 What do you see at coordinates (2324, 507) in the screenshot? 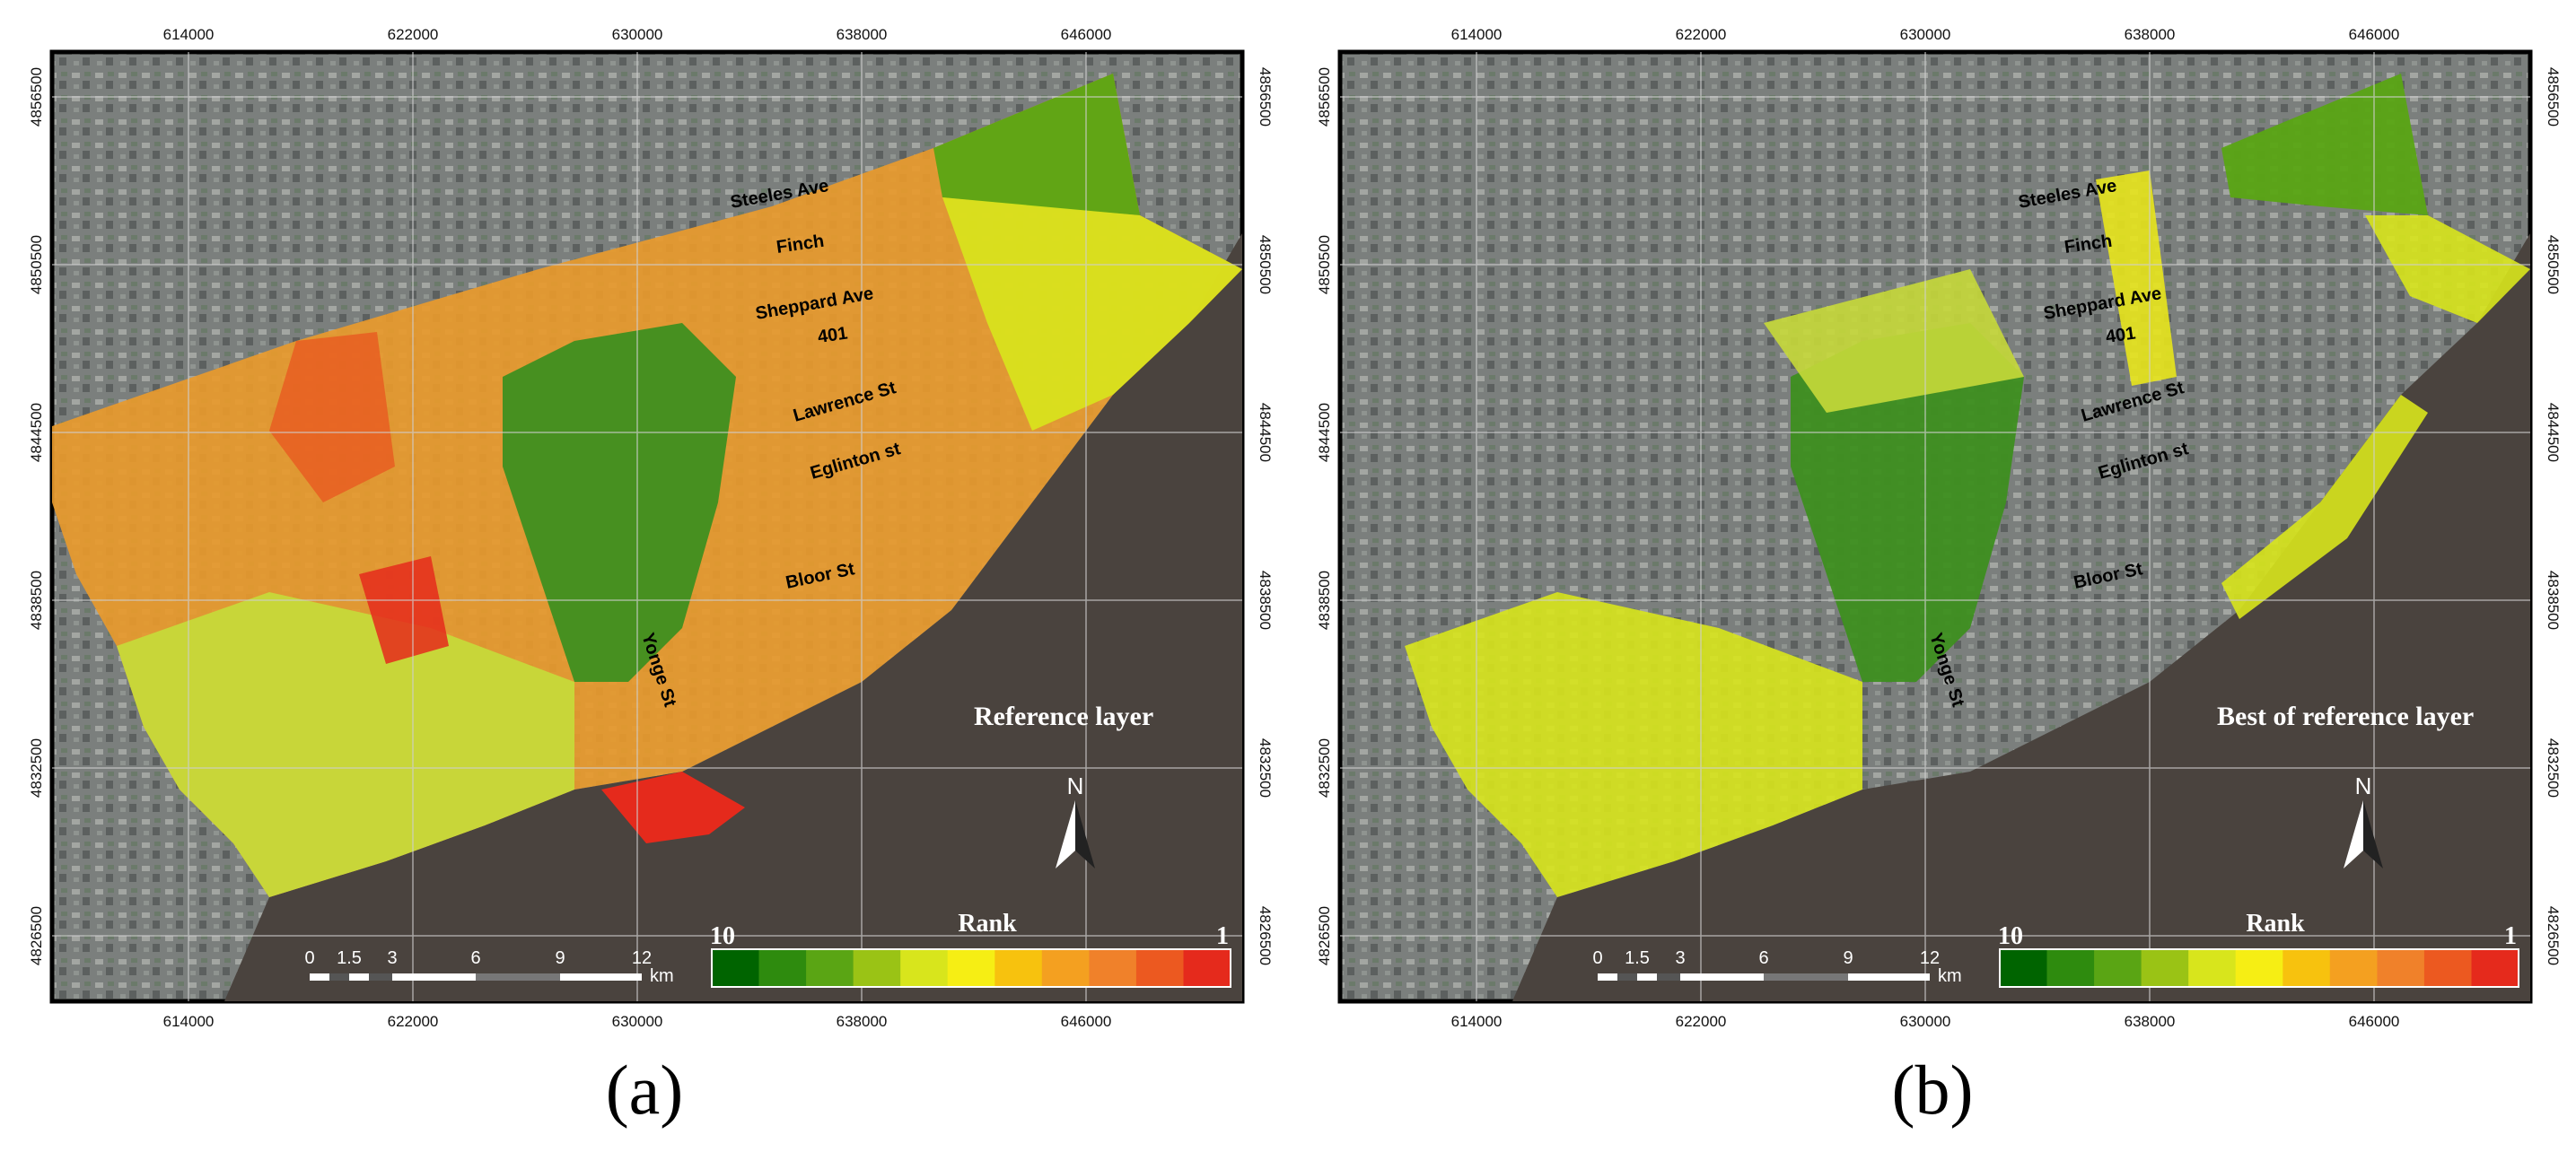
I see `zone-yellow-waterfront` at bounding box center [2324, 507].